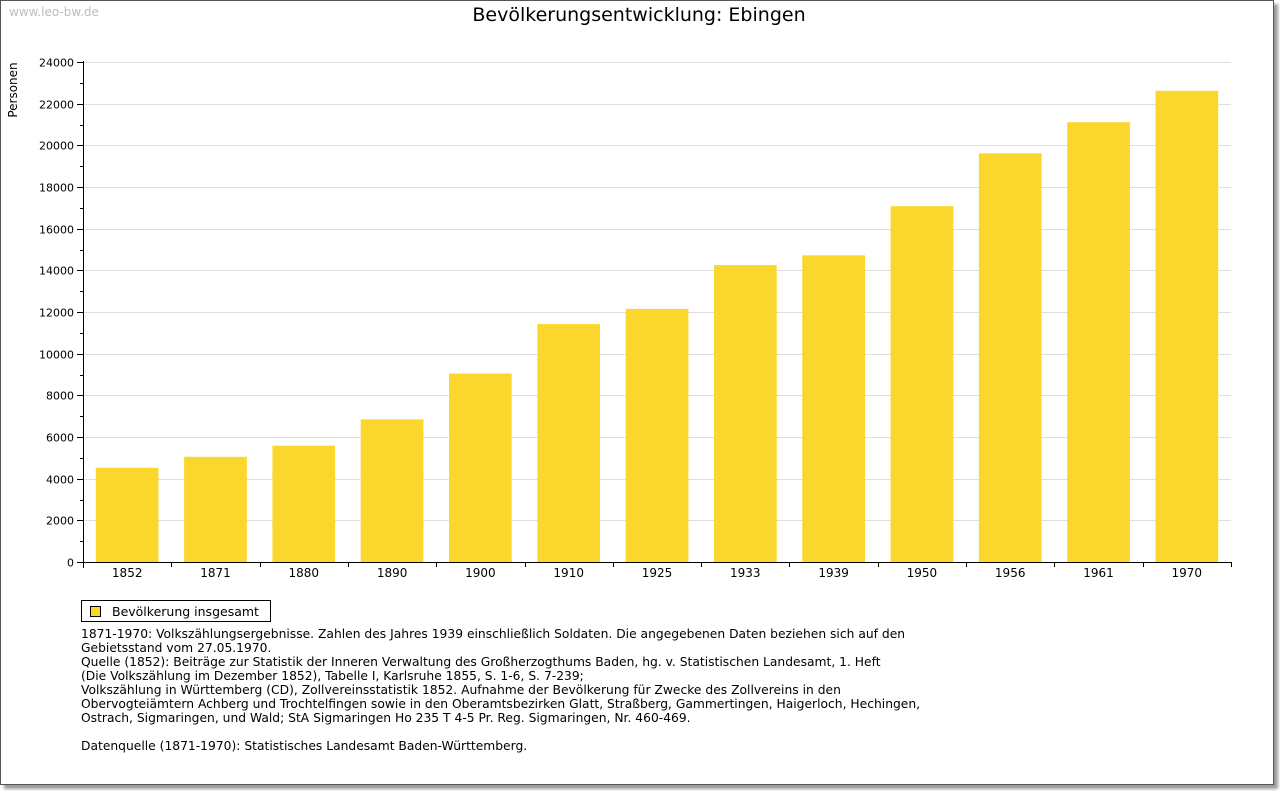  I want to click on bar-1925, so click(657, 435).